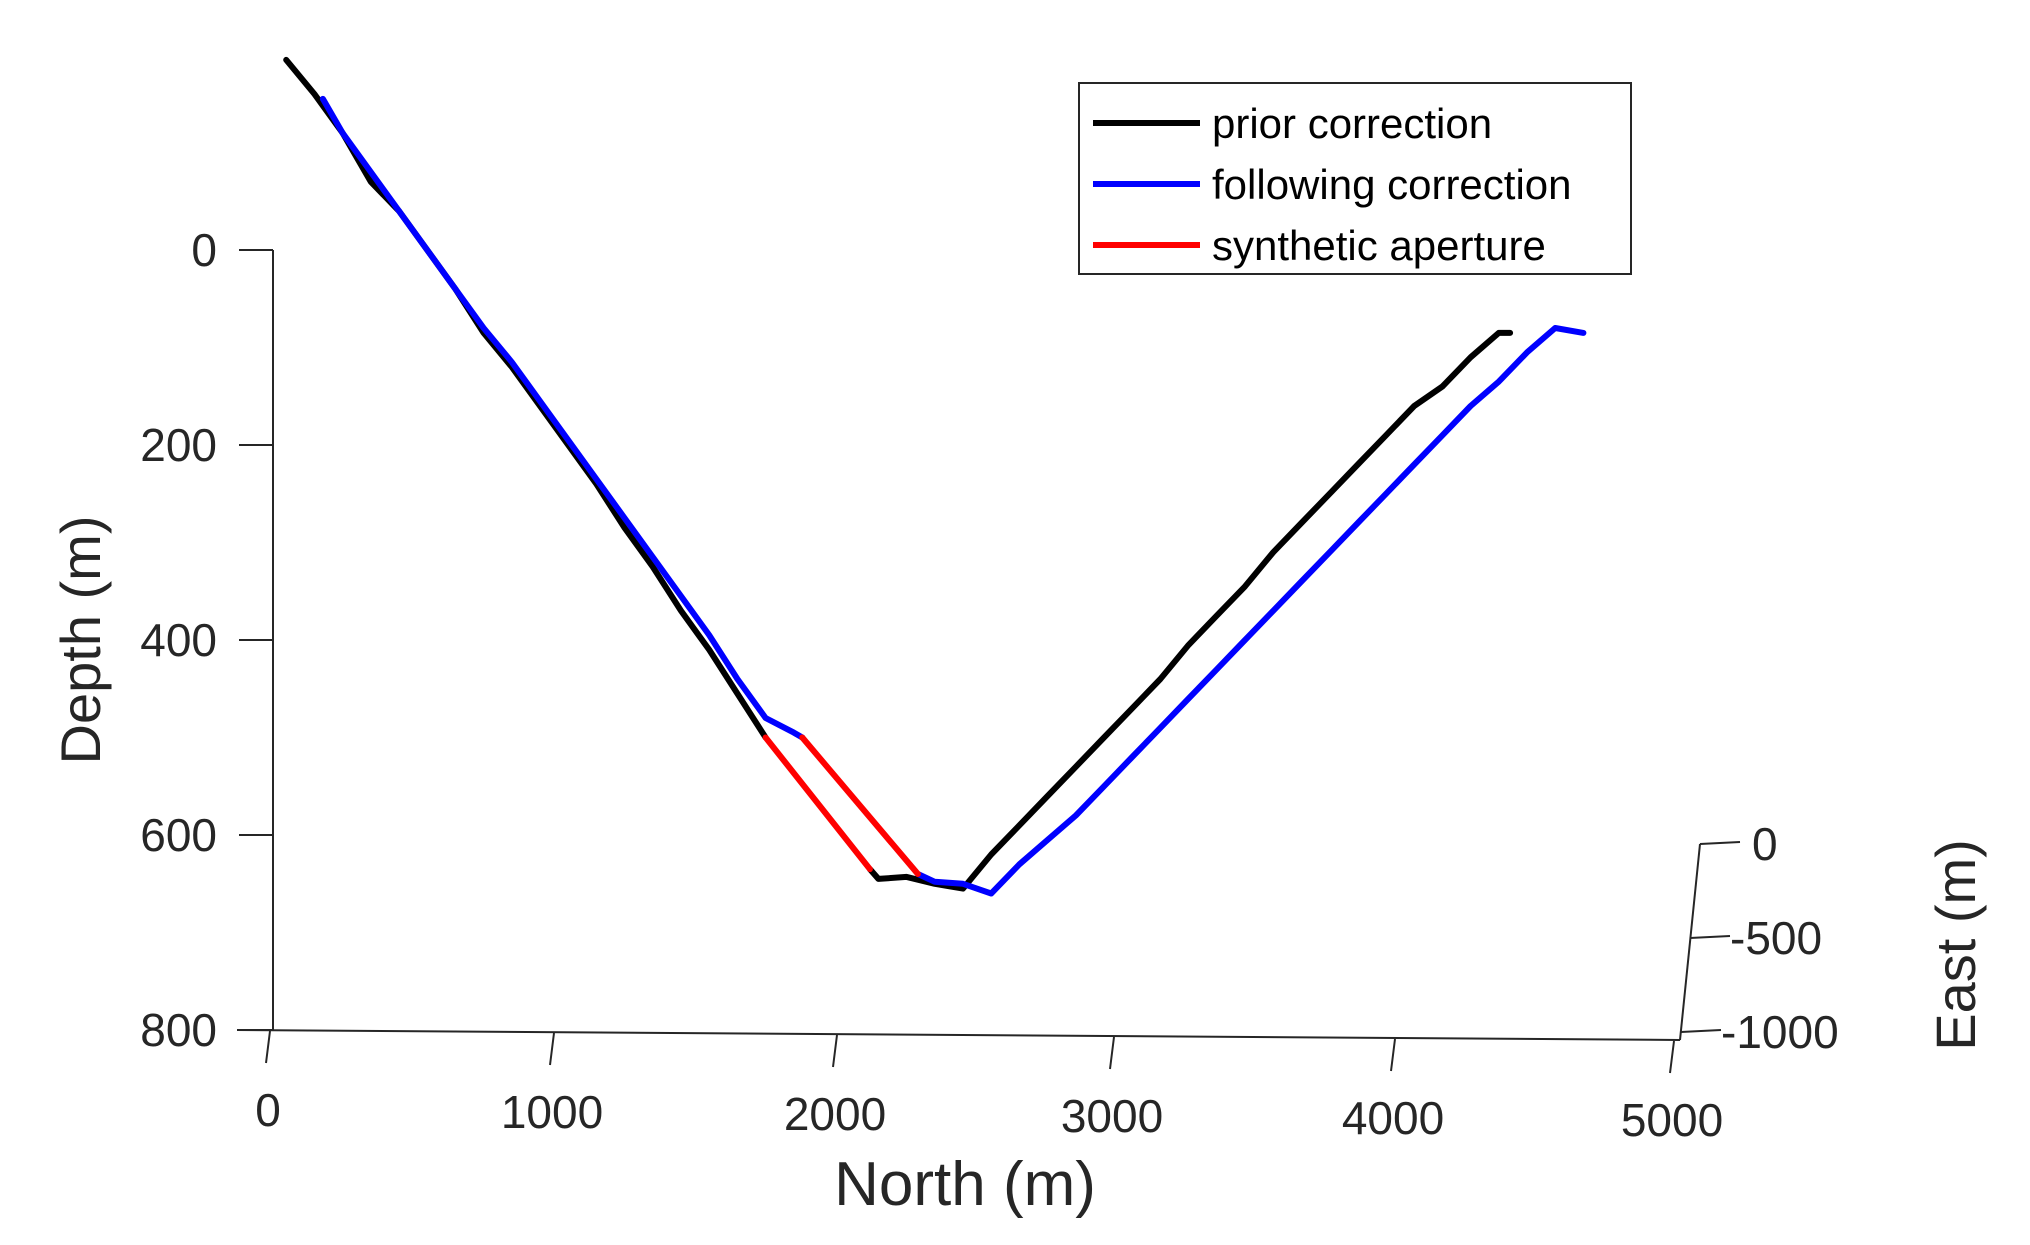  Describe the element at coordinates (1690, 942) in the screenshot. I see `east-axis-line` at that location.